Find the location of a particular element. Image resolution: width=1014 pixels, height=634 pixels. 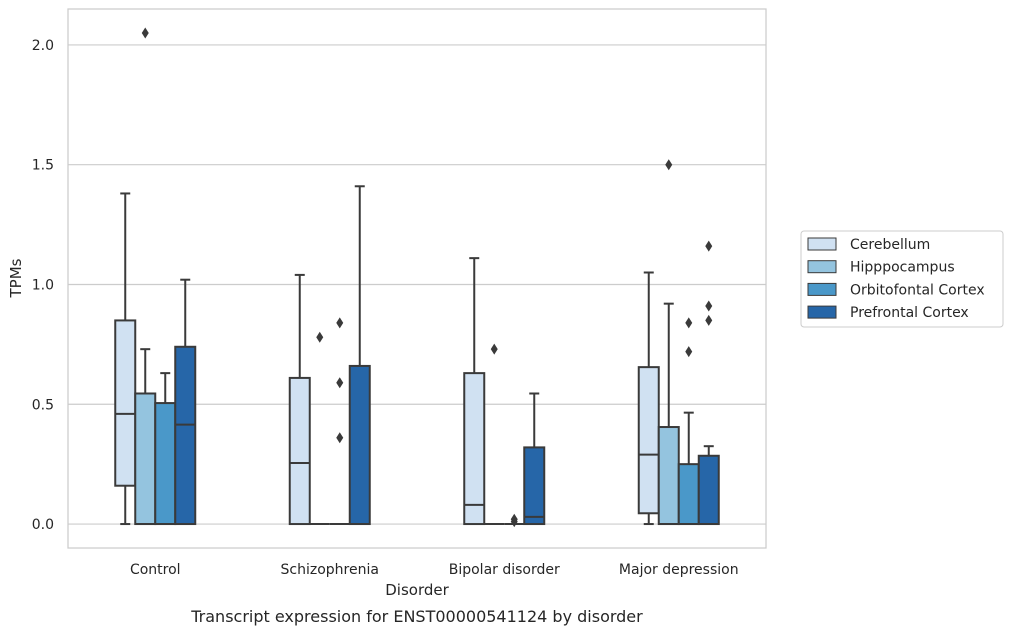

legend-item: Cerebellum is located at coordinates (868, 245).